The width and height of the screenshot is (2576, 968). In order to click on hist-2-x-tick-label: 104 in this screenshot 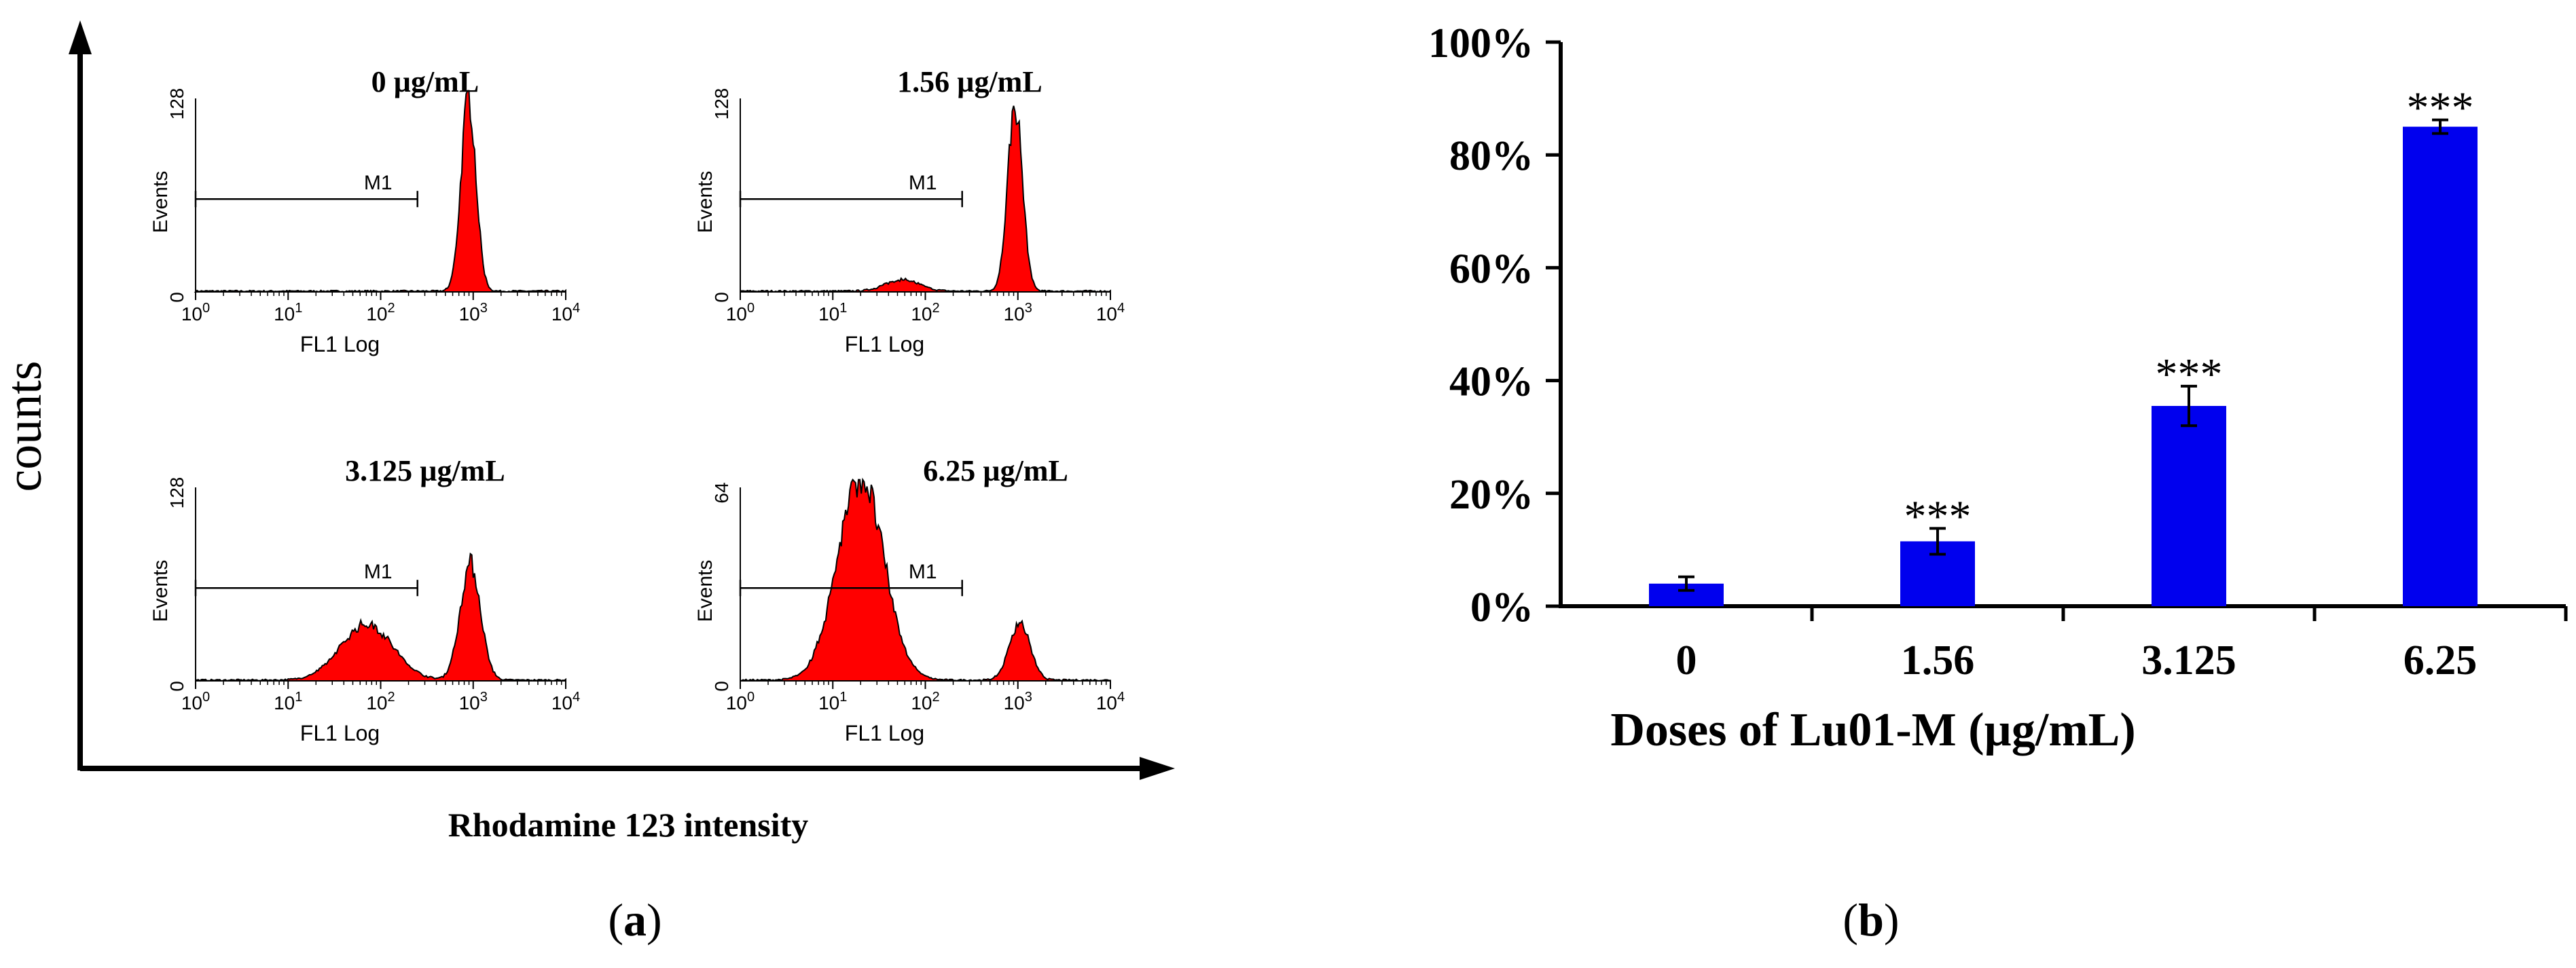, I will do `click(1110, 312)`.